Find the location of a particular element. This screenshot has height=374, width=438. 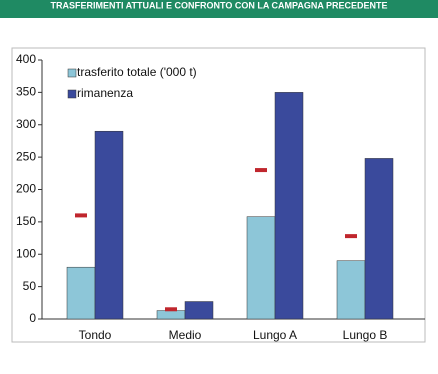

y-tick-label: 100 is located at coordinates (26, 253).